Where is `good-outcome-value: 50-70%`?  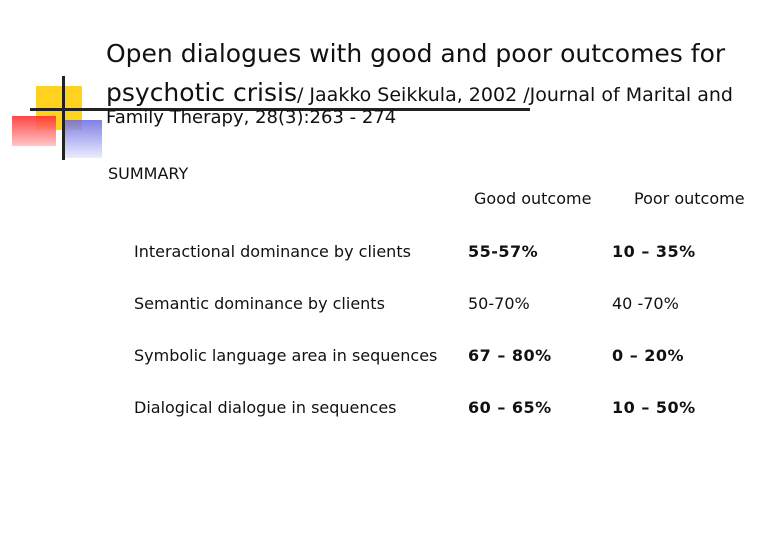
good-outcome-value: 50-70% is located at coordinates (499, 303).